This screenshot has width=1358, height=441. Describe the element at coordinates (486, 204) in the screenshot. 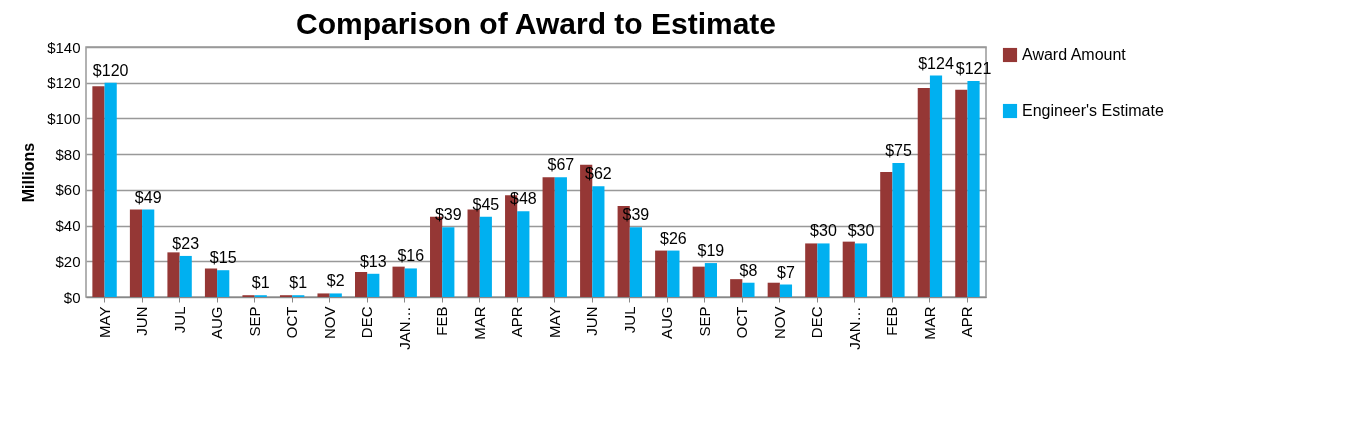

I see `data-label: $45` at that location.